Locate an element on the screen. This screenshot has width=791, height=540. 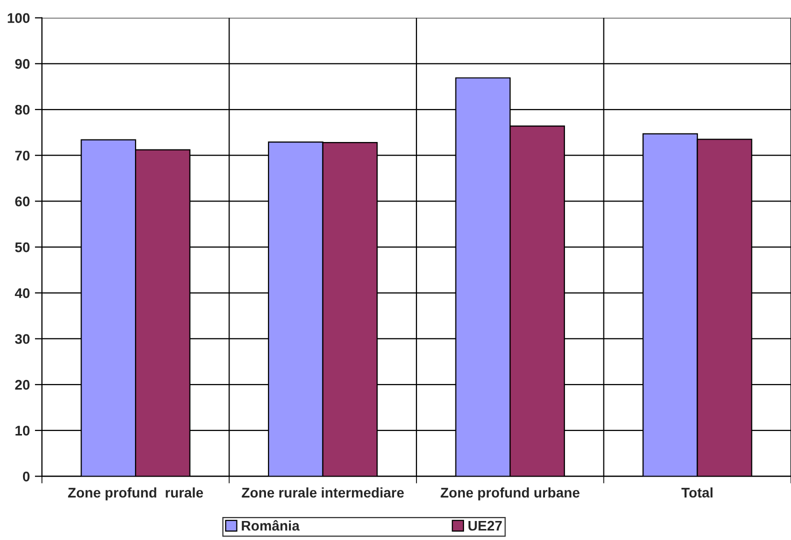
y-tick-label: 50 is located at coordinates (22, 247).